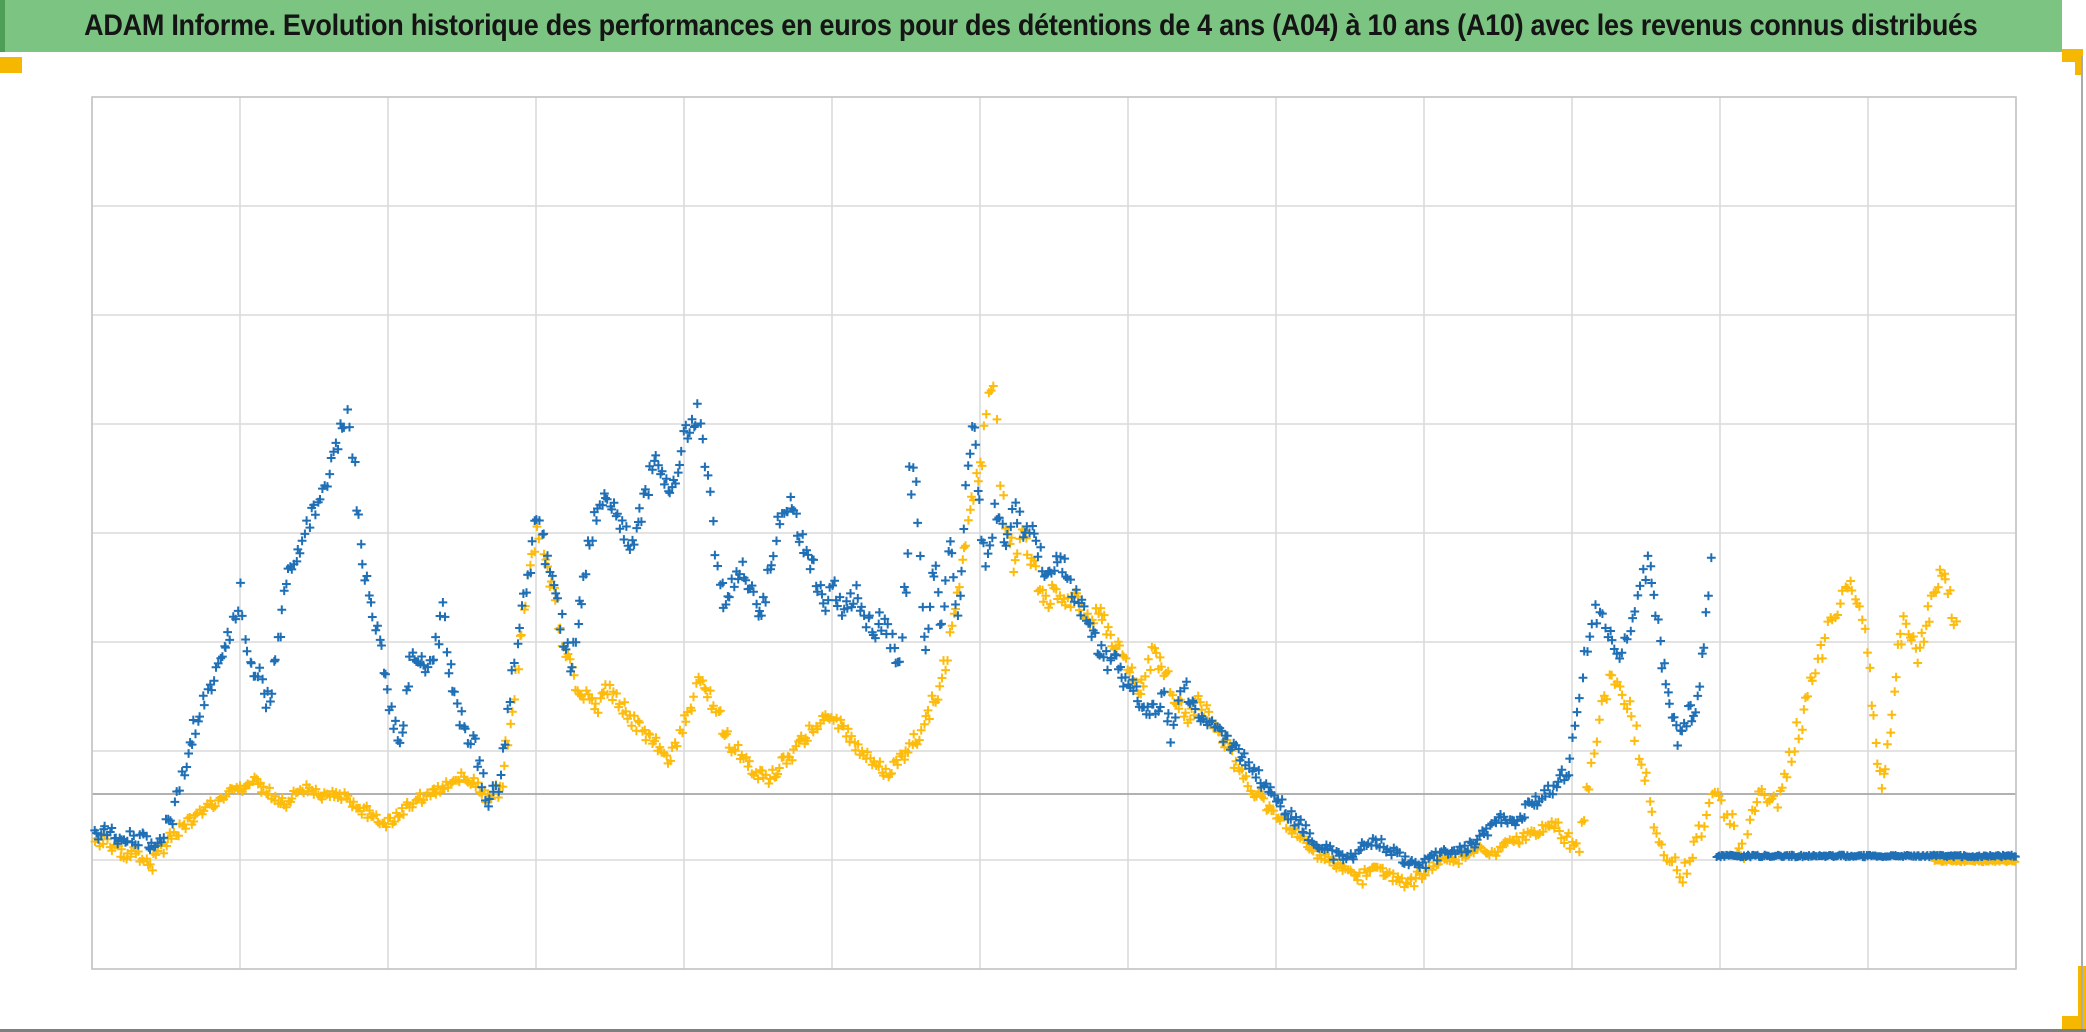 The image size is (2086, 1032). I want to click on bottom-rule, so click(1043, 1030).